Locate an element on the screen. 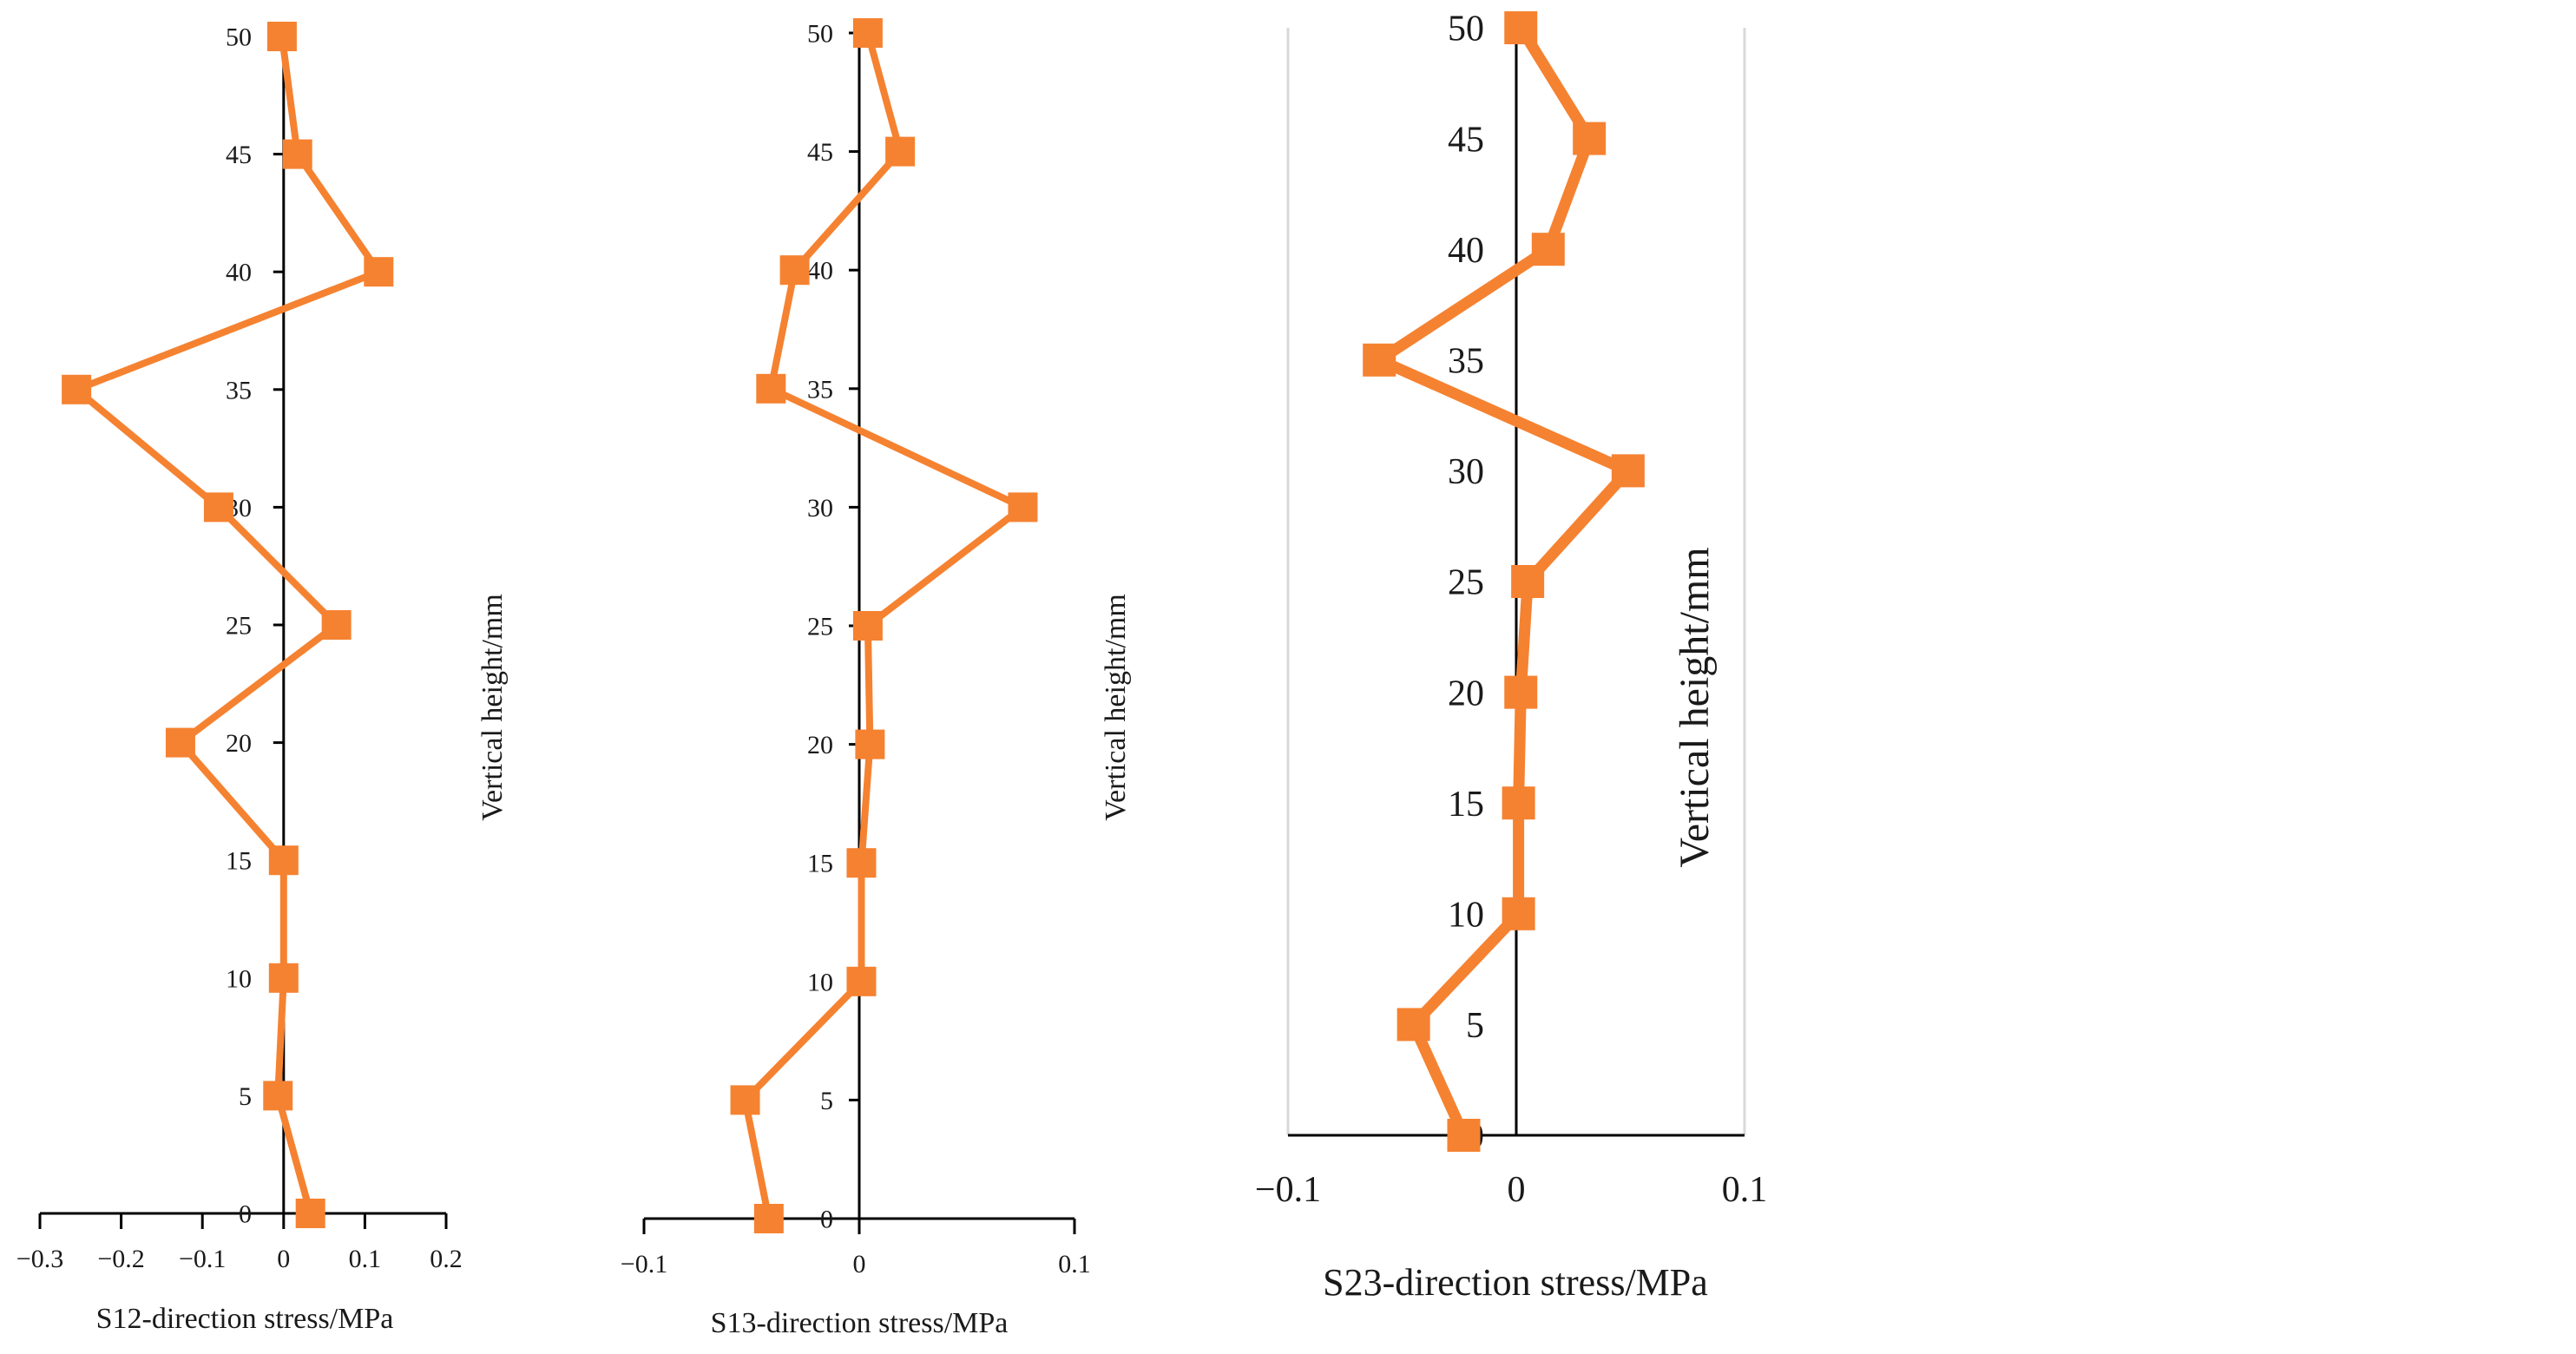 The height and width of the screenshot is (1354, 2576). s13-x-tick-label: −0.1 is located at coordinates (644, 1264).